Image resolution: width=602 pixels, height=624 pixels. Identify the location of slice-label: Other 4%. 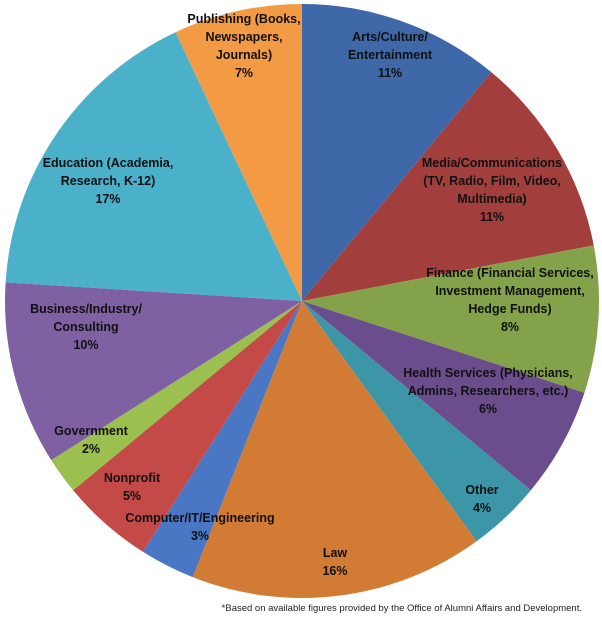
(481, 499).